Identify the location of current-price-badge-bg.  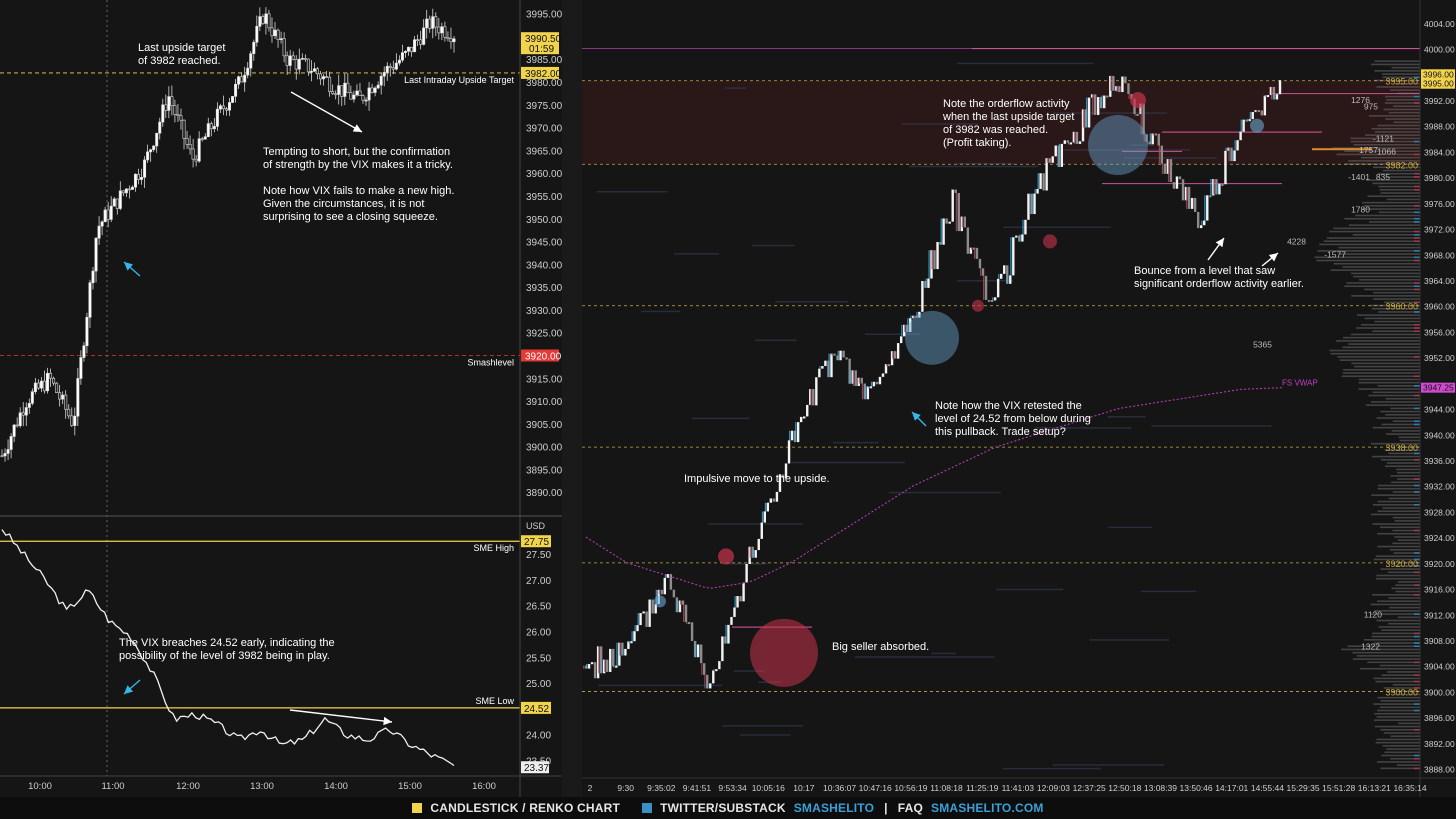
(540, 43).